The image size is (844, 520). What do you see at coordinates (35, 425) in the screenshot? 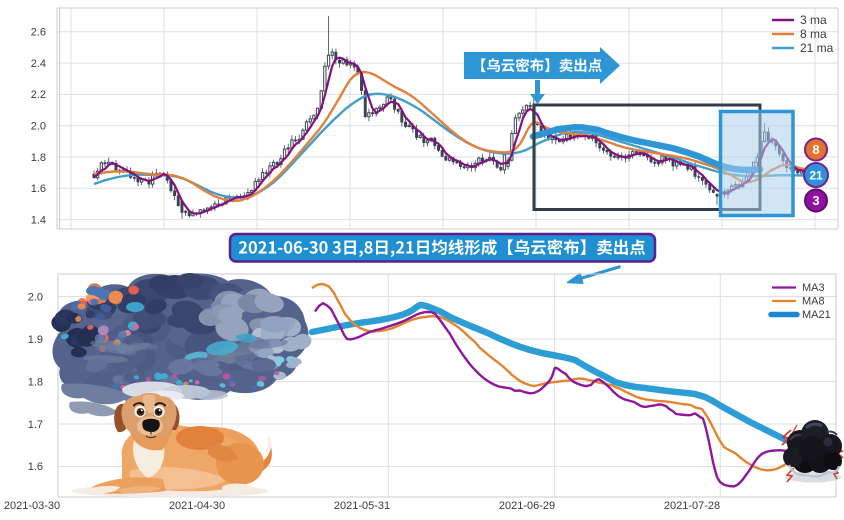
I see `svg-text: 1.7` at bounding box center [35, 425].